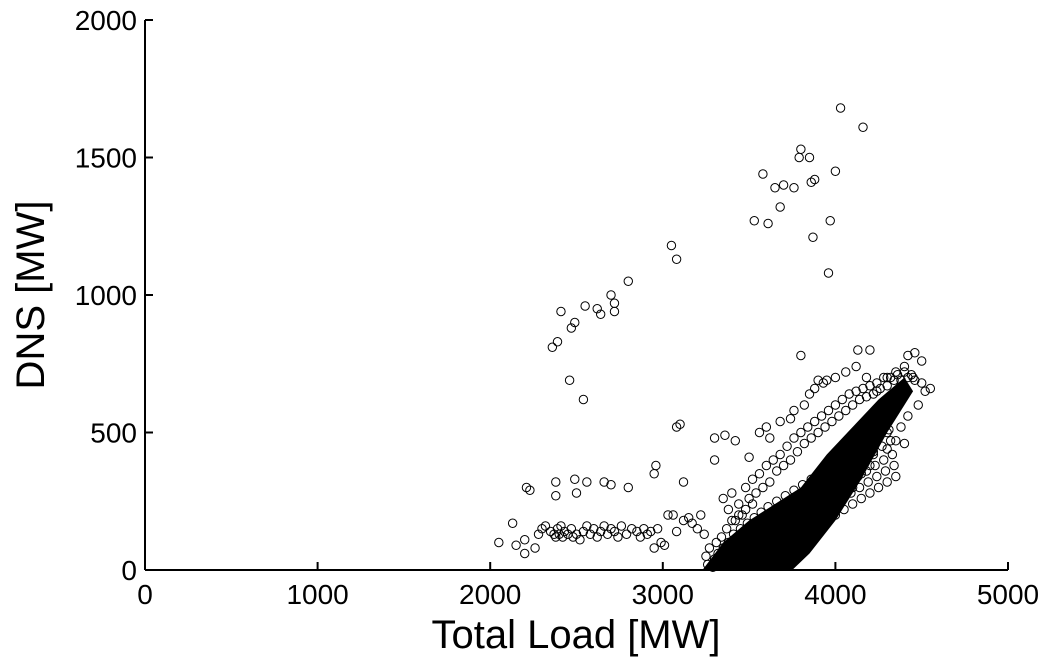 The image size is (1053, 659). I want to click on y-tick-label: 1500, so click(106, 158).